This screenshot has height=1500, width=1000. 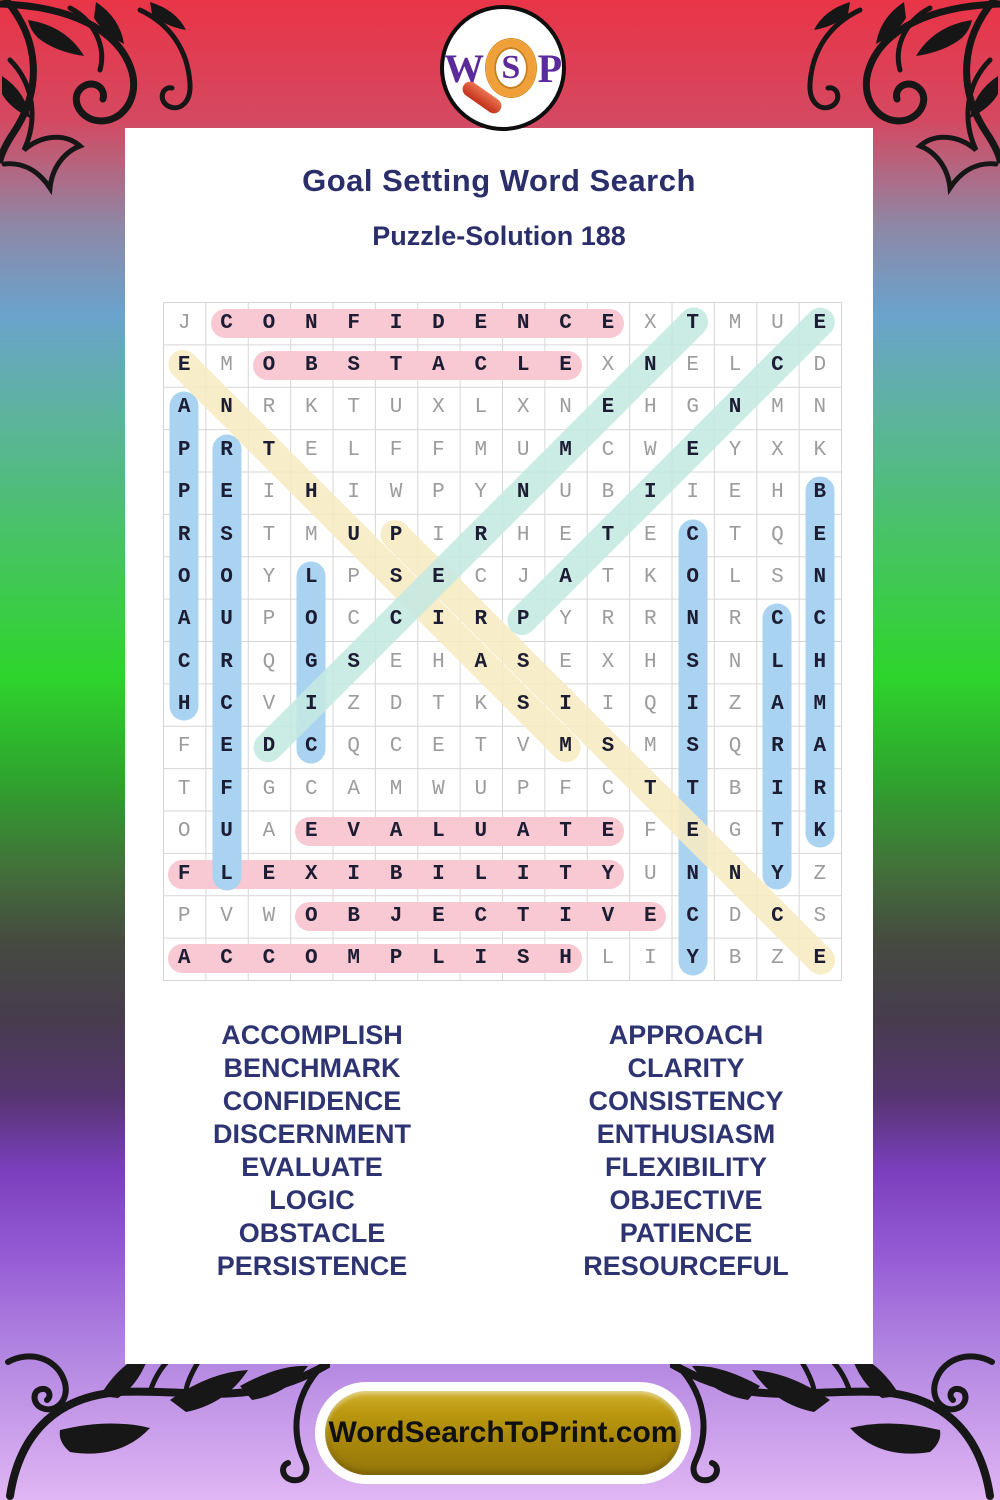 I want to click on solution-highlight-evaluate, so click(x=459, y=832).